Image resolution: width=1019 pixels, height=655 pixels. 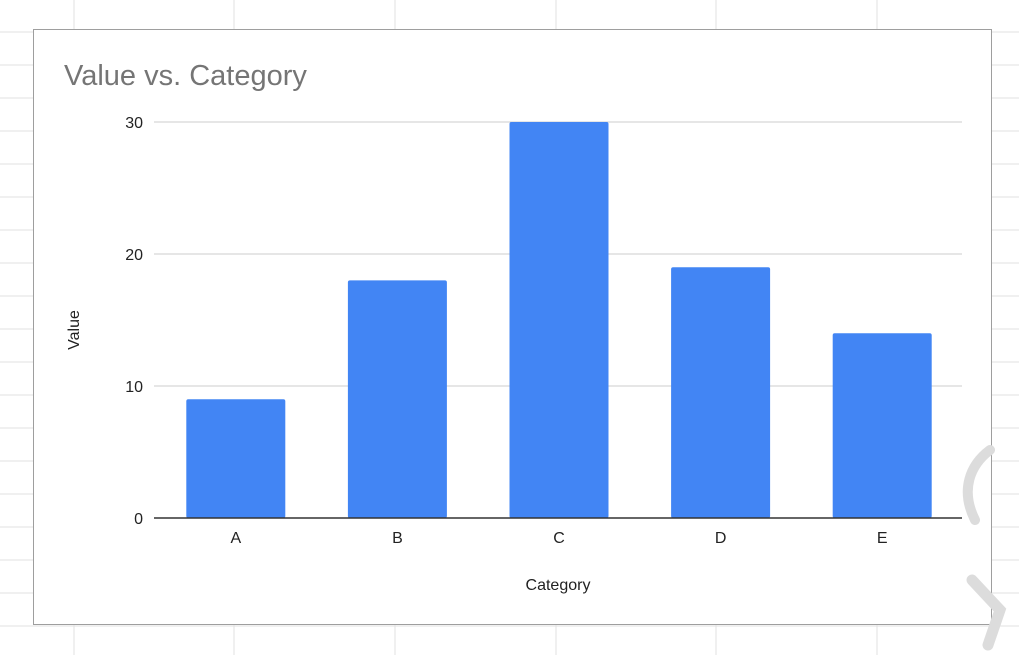 I want to click on x-tick-labels: A B C D E, so click(x=558, y=538).